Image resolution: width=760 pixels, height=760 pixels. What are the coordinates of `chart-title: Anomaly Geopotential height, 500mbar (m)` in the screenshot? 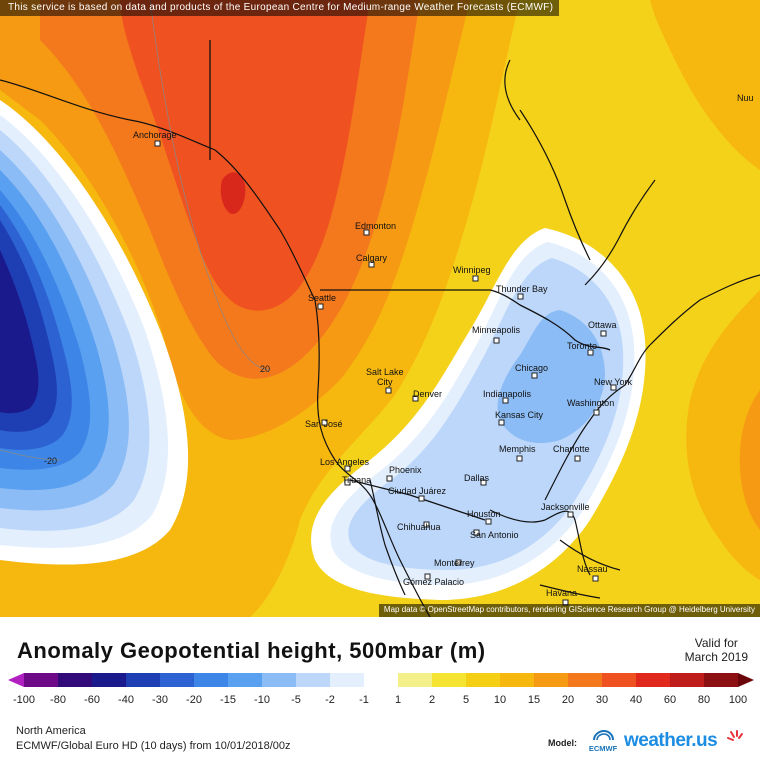 It's located at (251, 650).